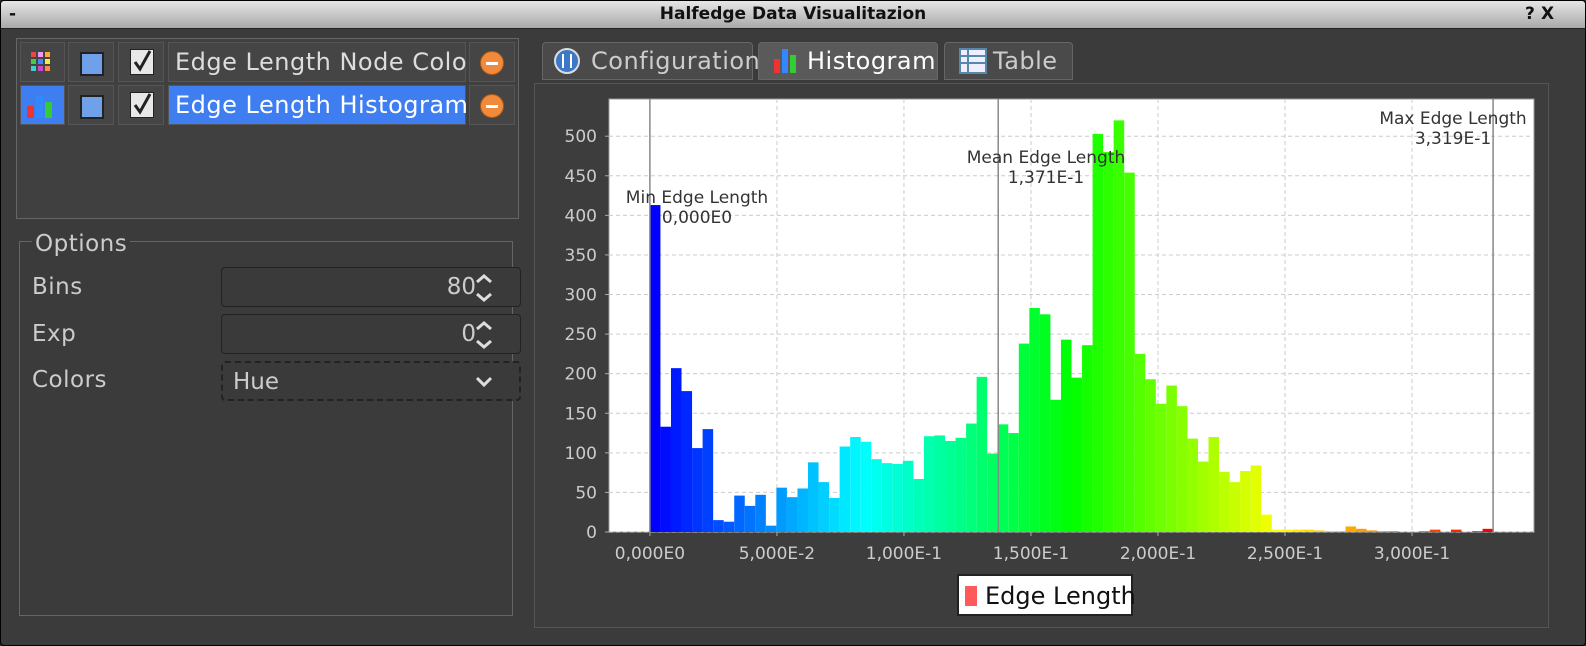 This screenshot has width=1586, height=646. I want to click on tab: Histogram, so click(848, 61).